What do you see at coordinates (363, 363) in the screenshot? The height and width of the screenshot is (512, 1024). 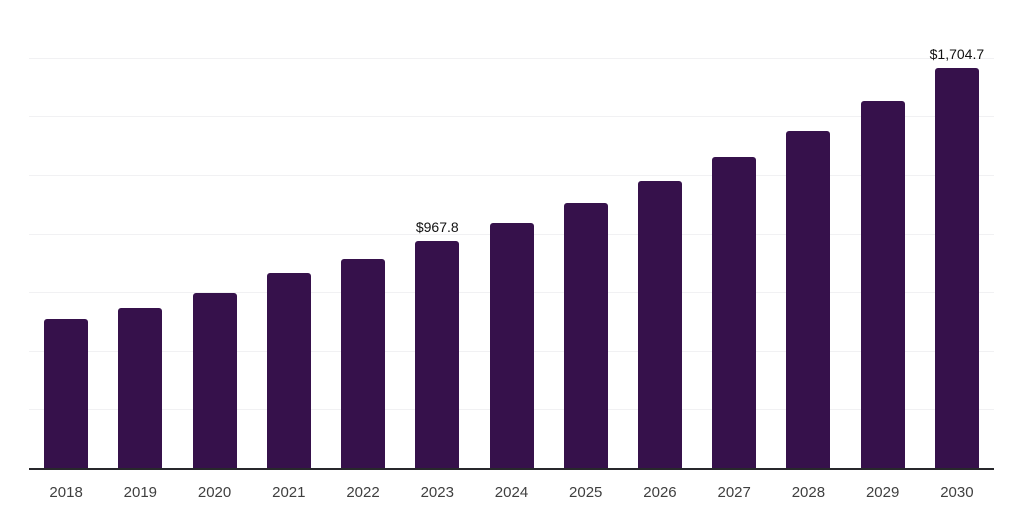 I see `bar-2022` at bounding box center [363, 363].